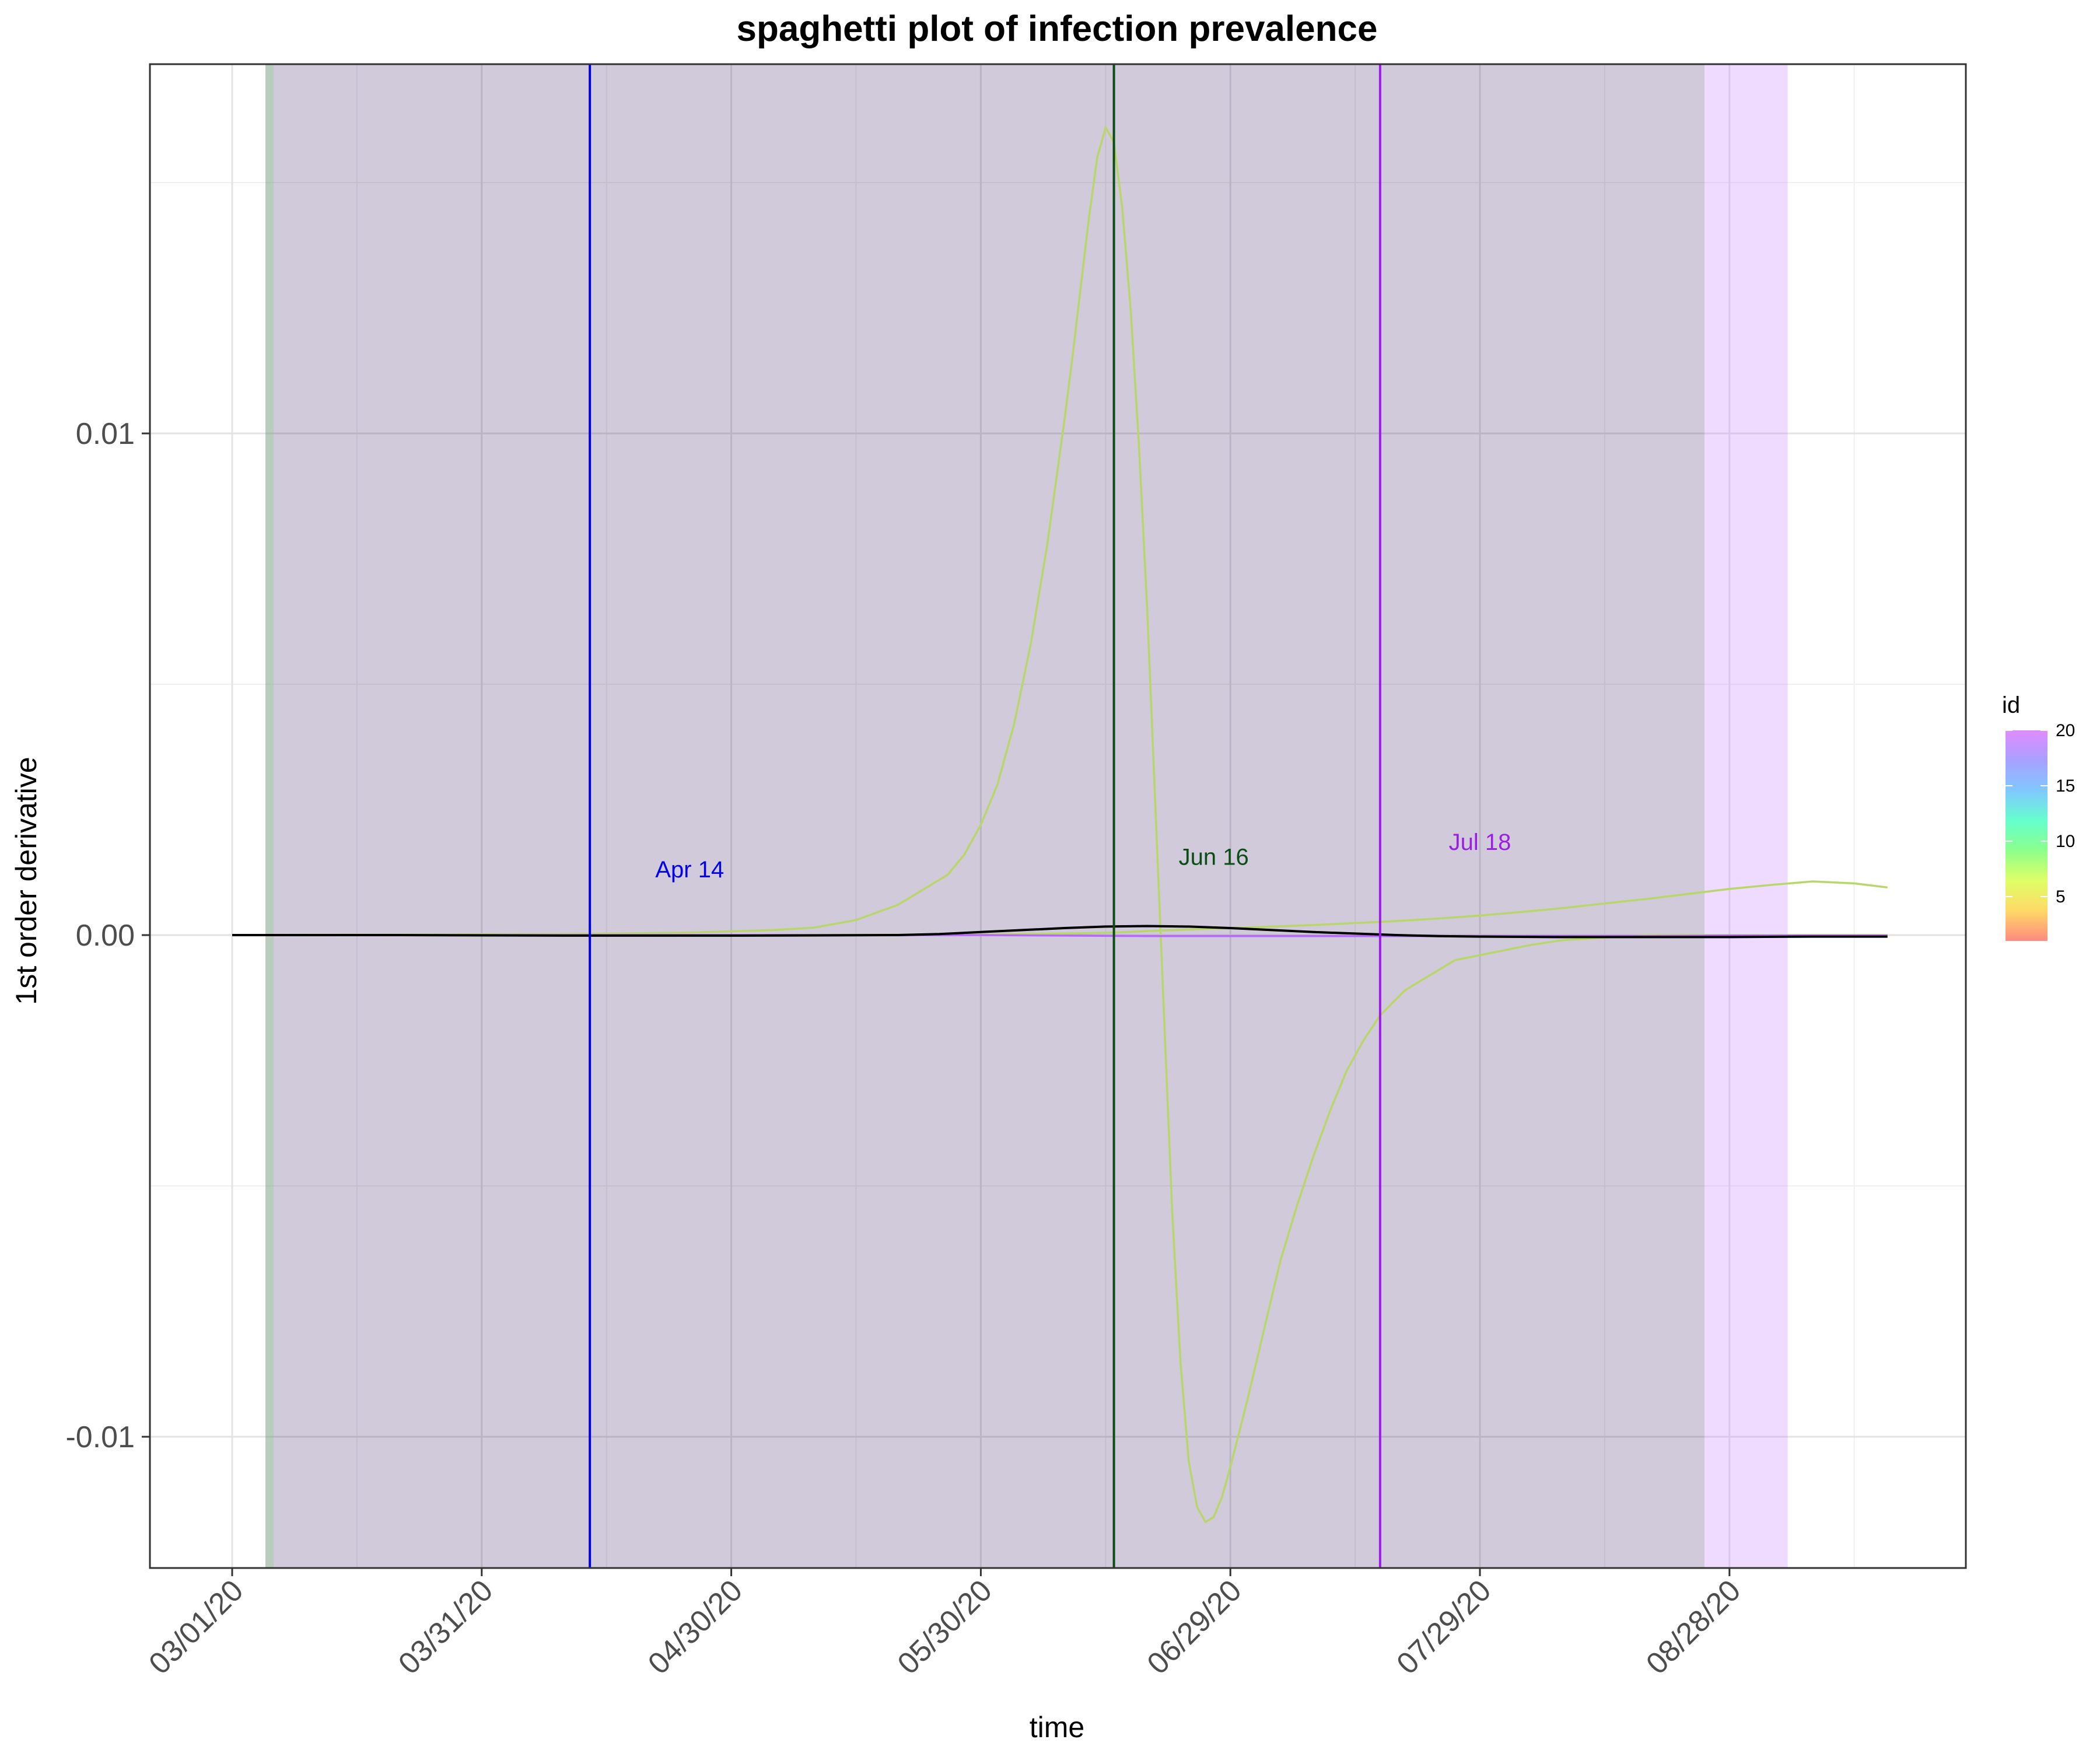 The image size is (2100, 1750). What do you see at coordinates (695, 1627) in the screenshot?
I see `x-tick-label: 04/30/20` at bounding box center [695, 1627].